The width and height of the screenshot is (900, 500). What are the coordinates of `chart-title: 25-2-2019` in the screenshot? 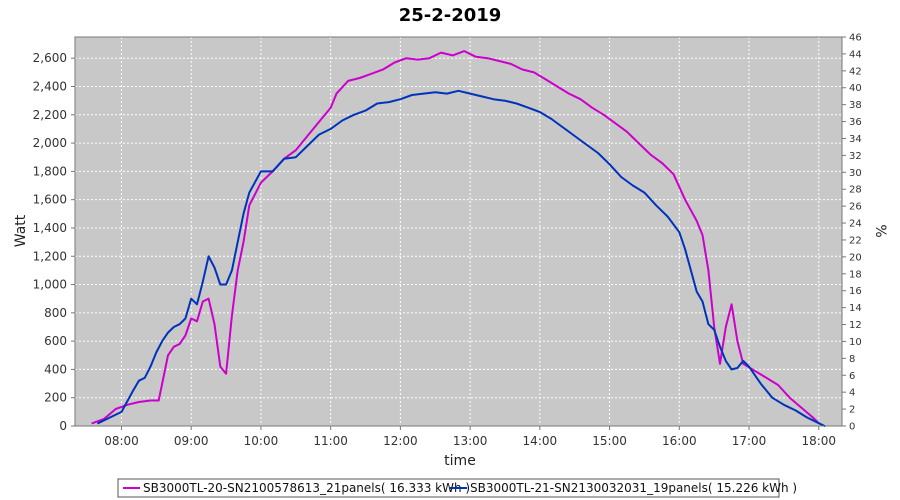 It's located at (450, 15).